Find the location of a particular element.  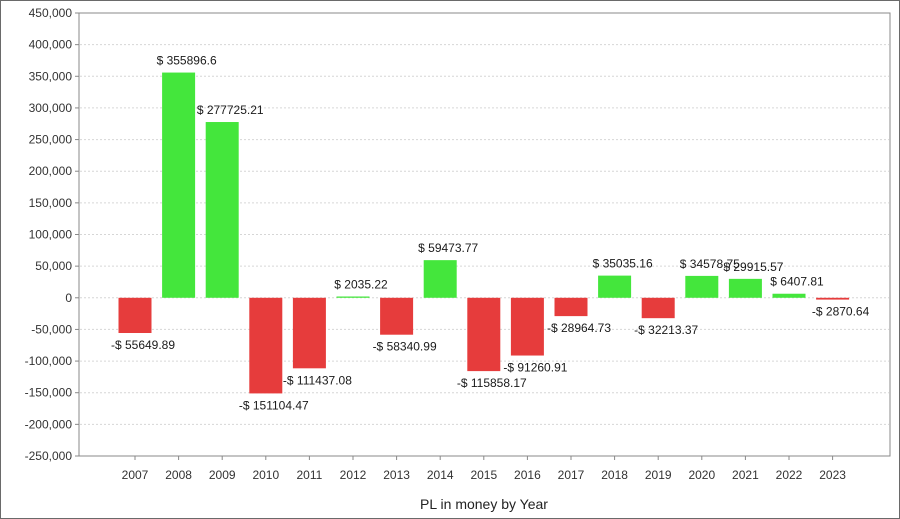

y-tick-label: 50,000 is located at coordinates (53, 266).